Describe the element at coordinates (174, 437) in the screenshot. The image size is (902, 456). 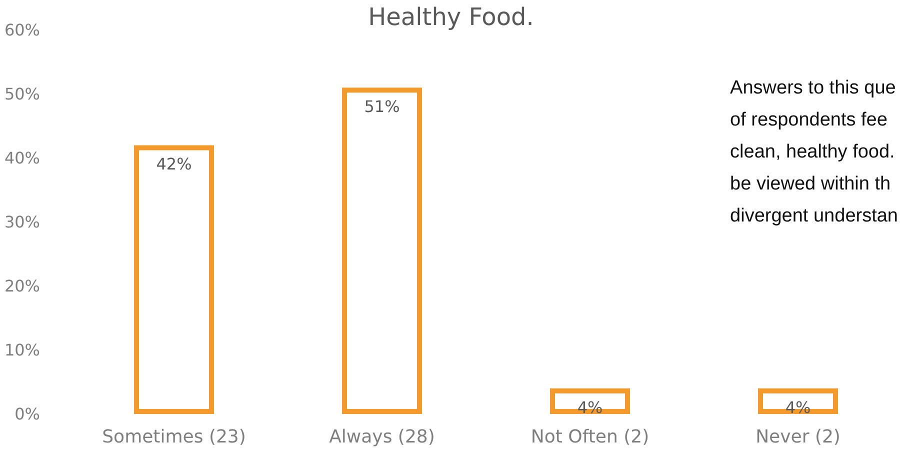
I see `x-tick-label: Sometimes (23)` at that location.